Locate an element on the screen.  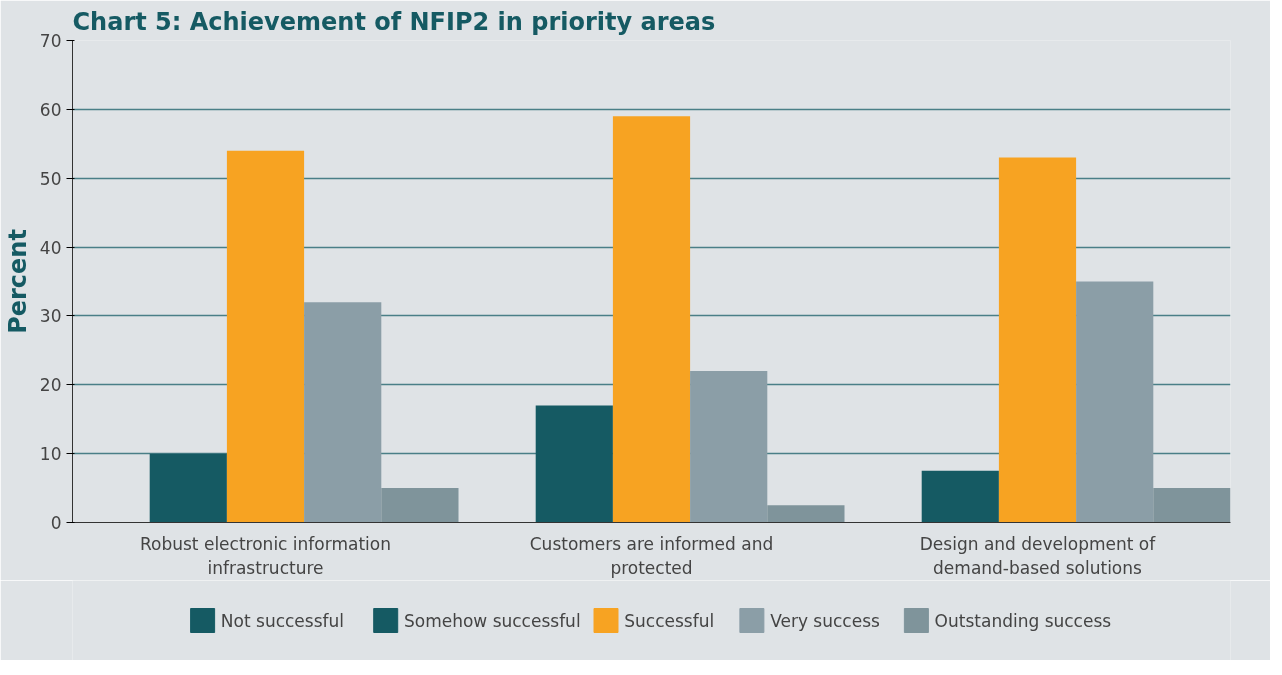
x-tick-label: Customers are informed and protected is located at coordinates (651, 555).